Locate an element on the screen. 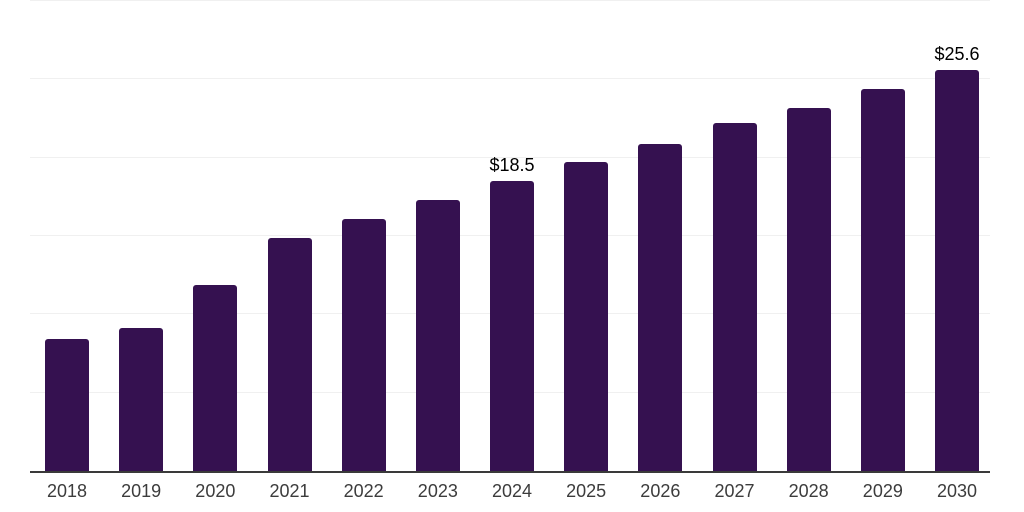 This screenshot has width=1024, height=512. x-tick-label-2019: 2019 is located at coordinates (141, 491).